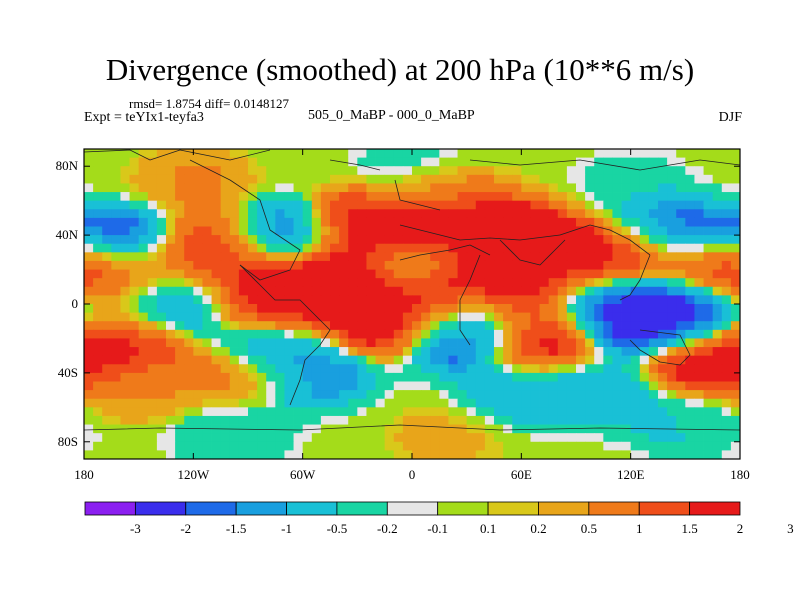 This screenshot has width=800, height=600. I want to click on stats-label: rmsd= 1.8754 diff= 0.0148127, so click(209, 103).